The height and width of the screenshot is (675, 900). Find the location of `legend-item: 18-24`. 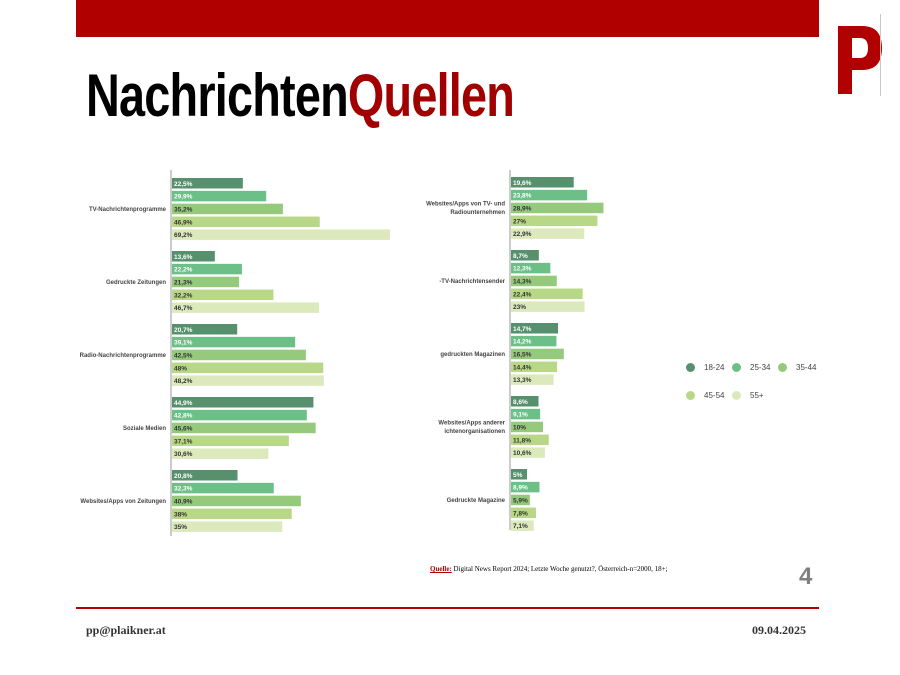

legend-item: 18-24 is located at coordinates (705, 367).